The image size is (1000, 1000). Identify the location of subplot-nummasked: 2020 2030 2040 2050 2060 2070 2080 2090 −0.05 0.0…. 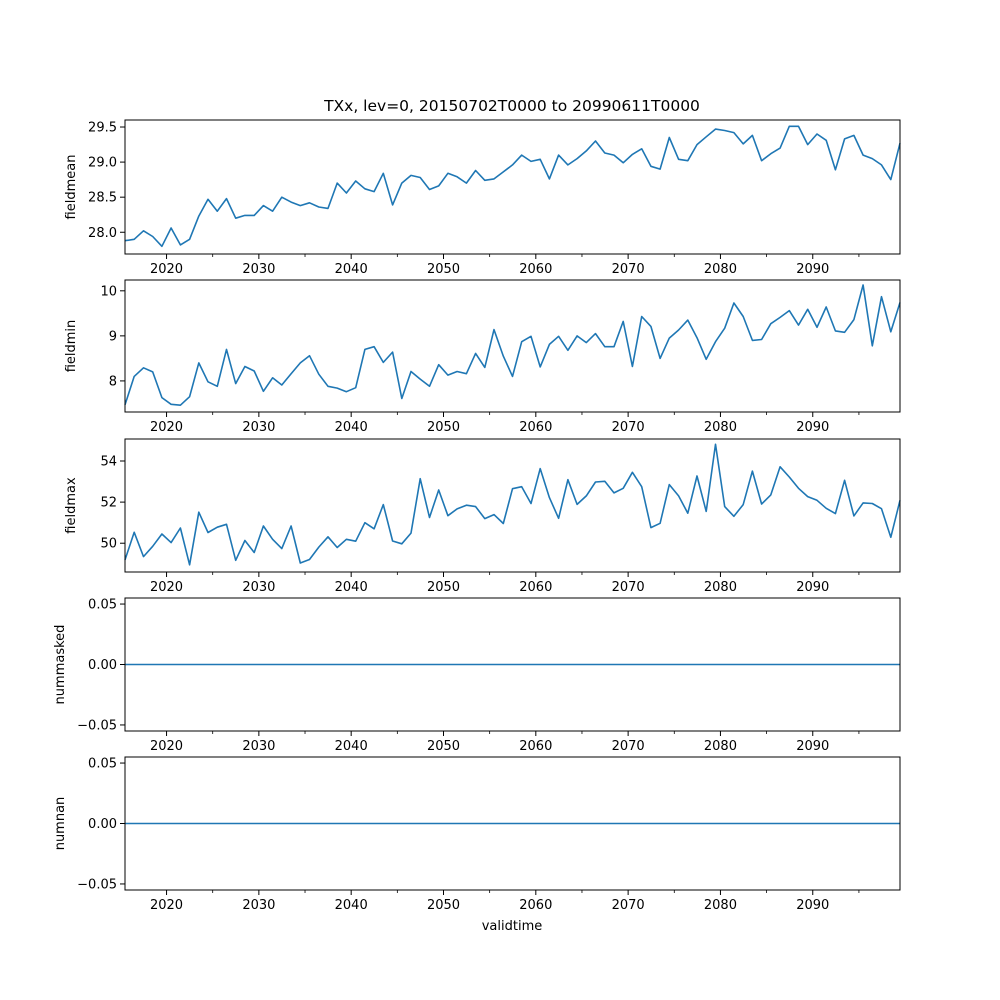
(477, 675).